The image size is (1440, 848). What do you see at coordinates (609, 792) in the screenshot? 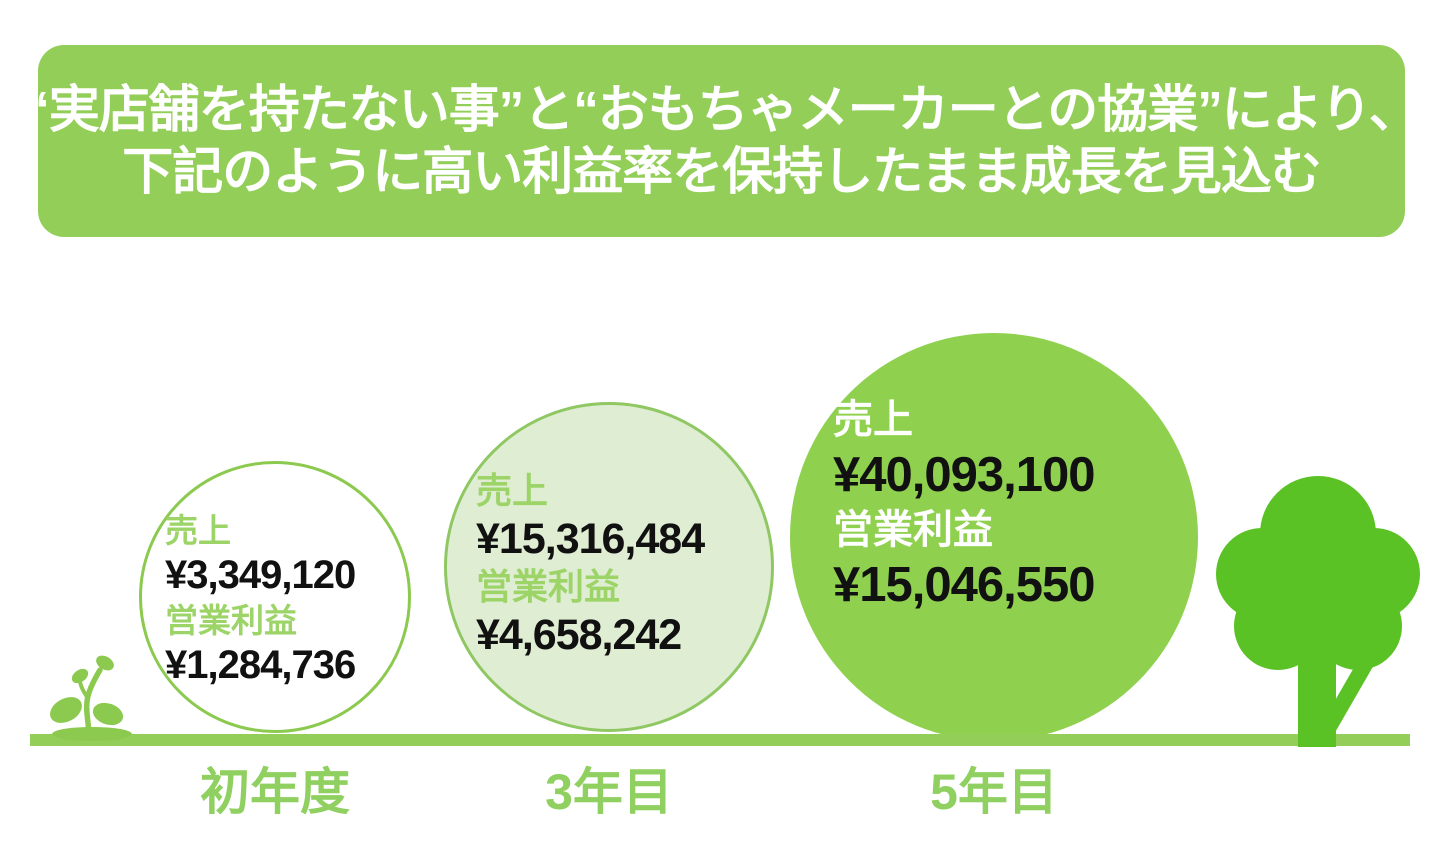
I see `stage-label-year-3: 3年目` at bounding box center [609, 792].